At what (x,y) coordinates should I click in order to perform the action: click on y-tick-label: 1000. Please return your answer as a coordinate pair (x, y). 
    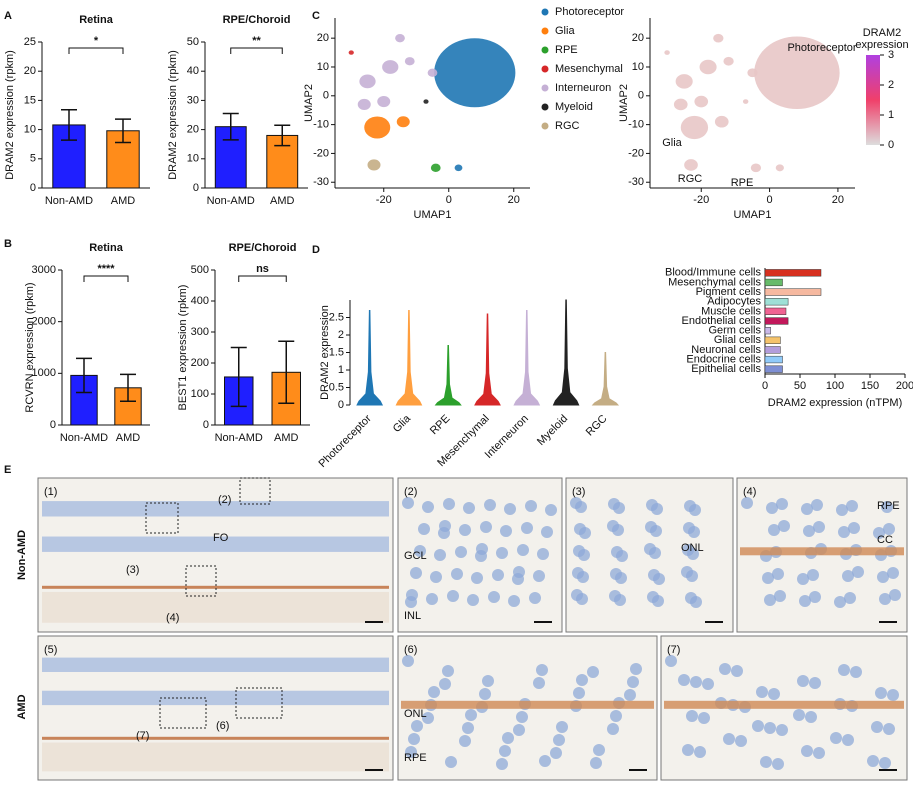
    Looking at the image, I should click on (44, 373).